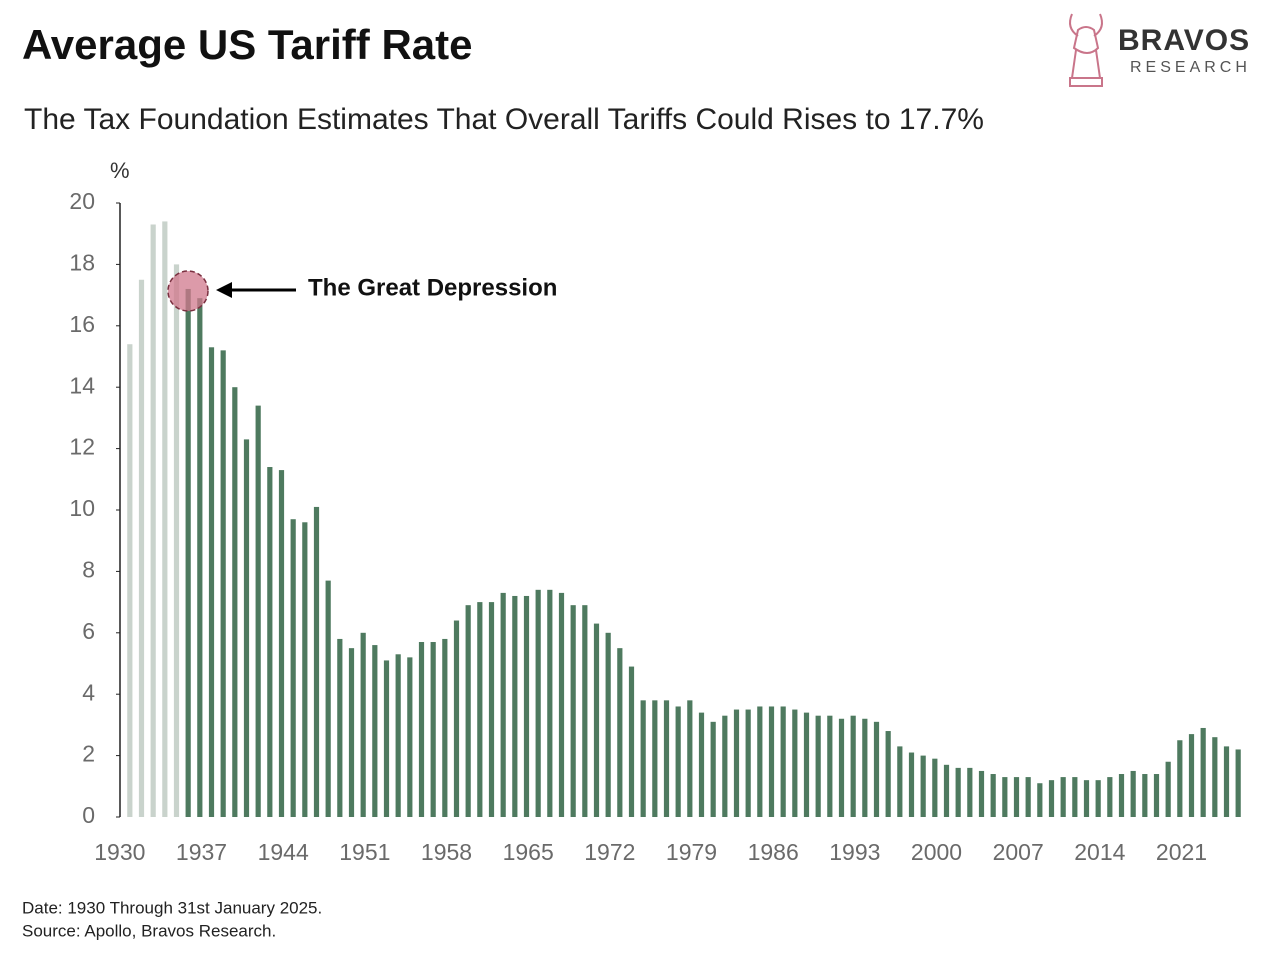  I want to click on y-tick-label: 2, so click(88, 754).